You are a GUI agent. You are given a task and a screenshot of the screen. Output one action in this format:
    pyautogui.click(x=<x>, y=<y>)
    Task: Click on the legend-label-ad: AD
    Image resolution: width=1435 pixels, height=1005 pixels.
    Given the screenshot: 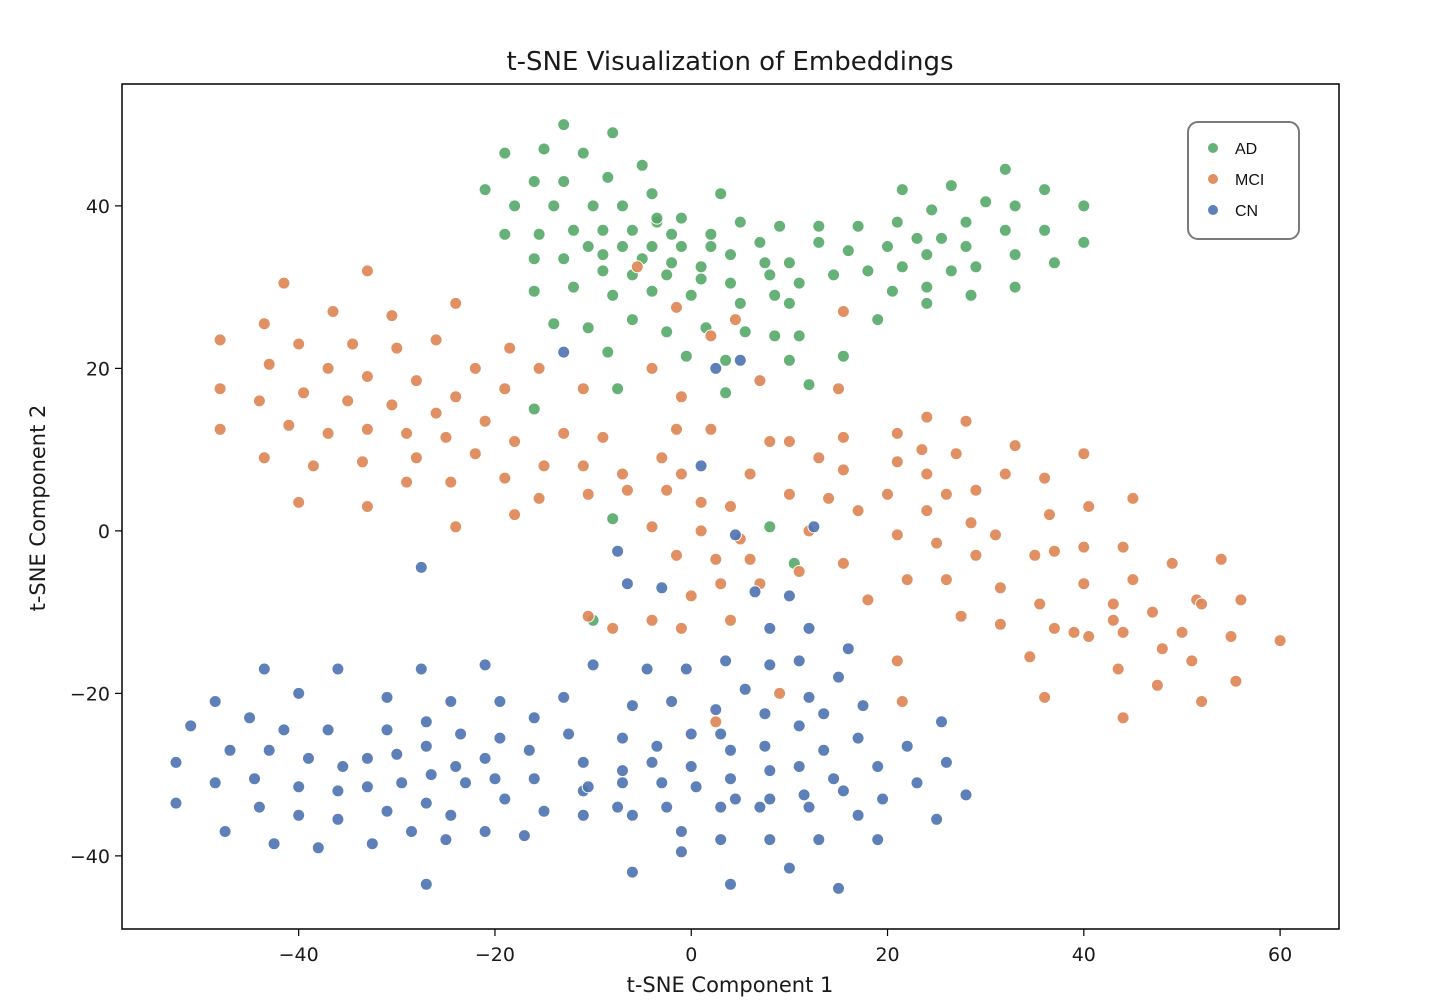 What is the action you would take?
    pyautogui.click(x=1246, y=149)
    